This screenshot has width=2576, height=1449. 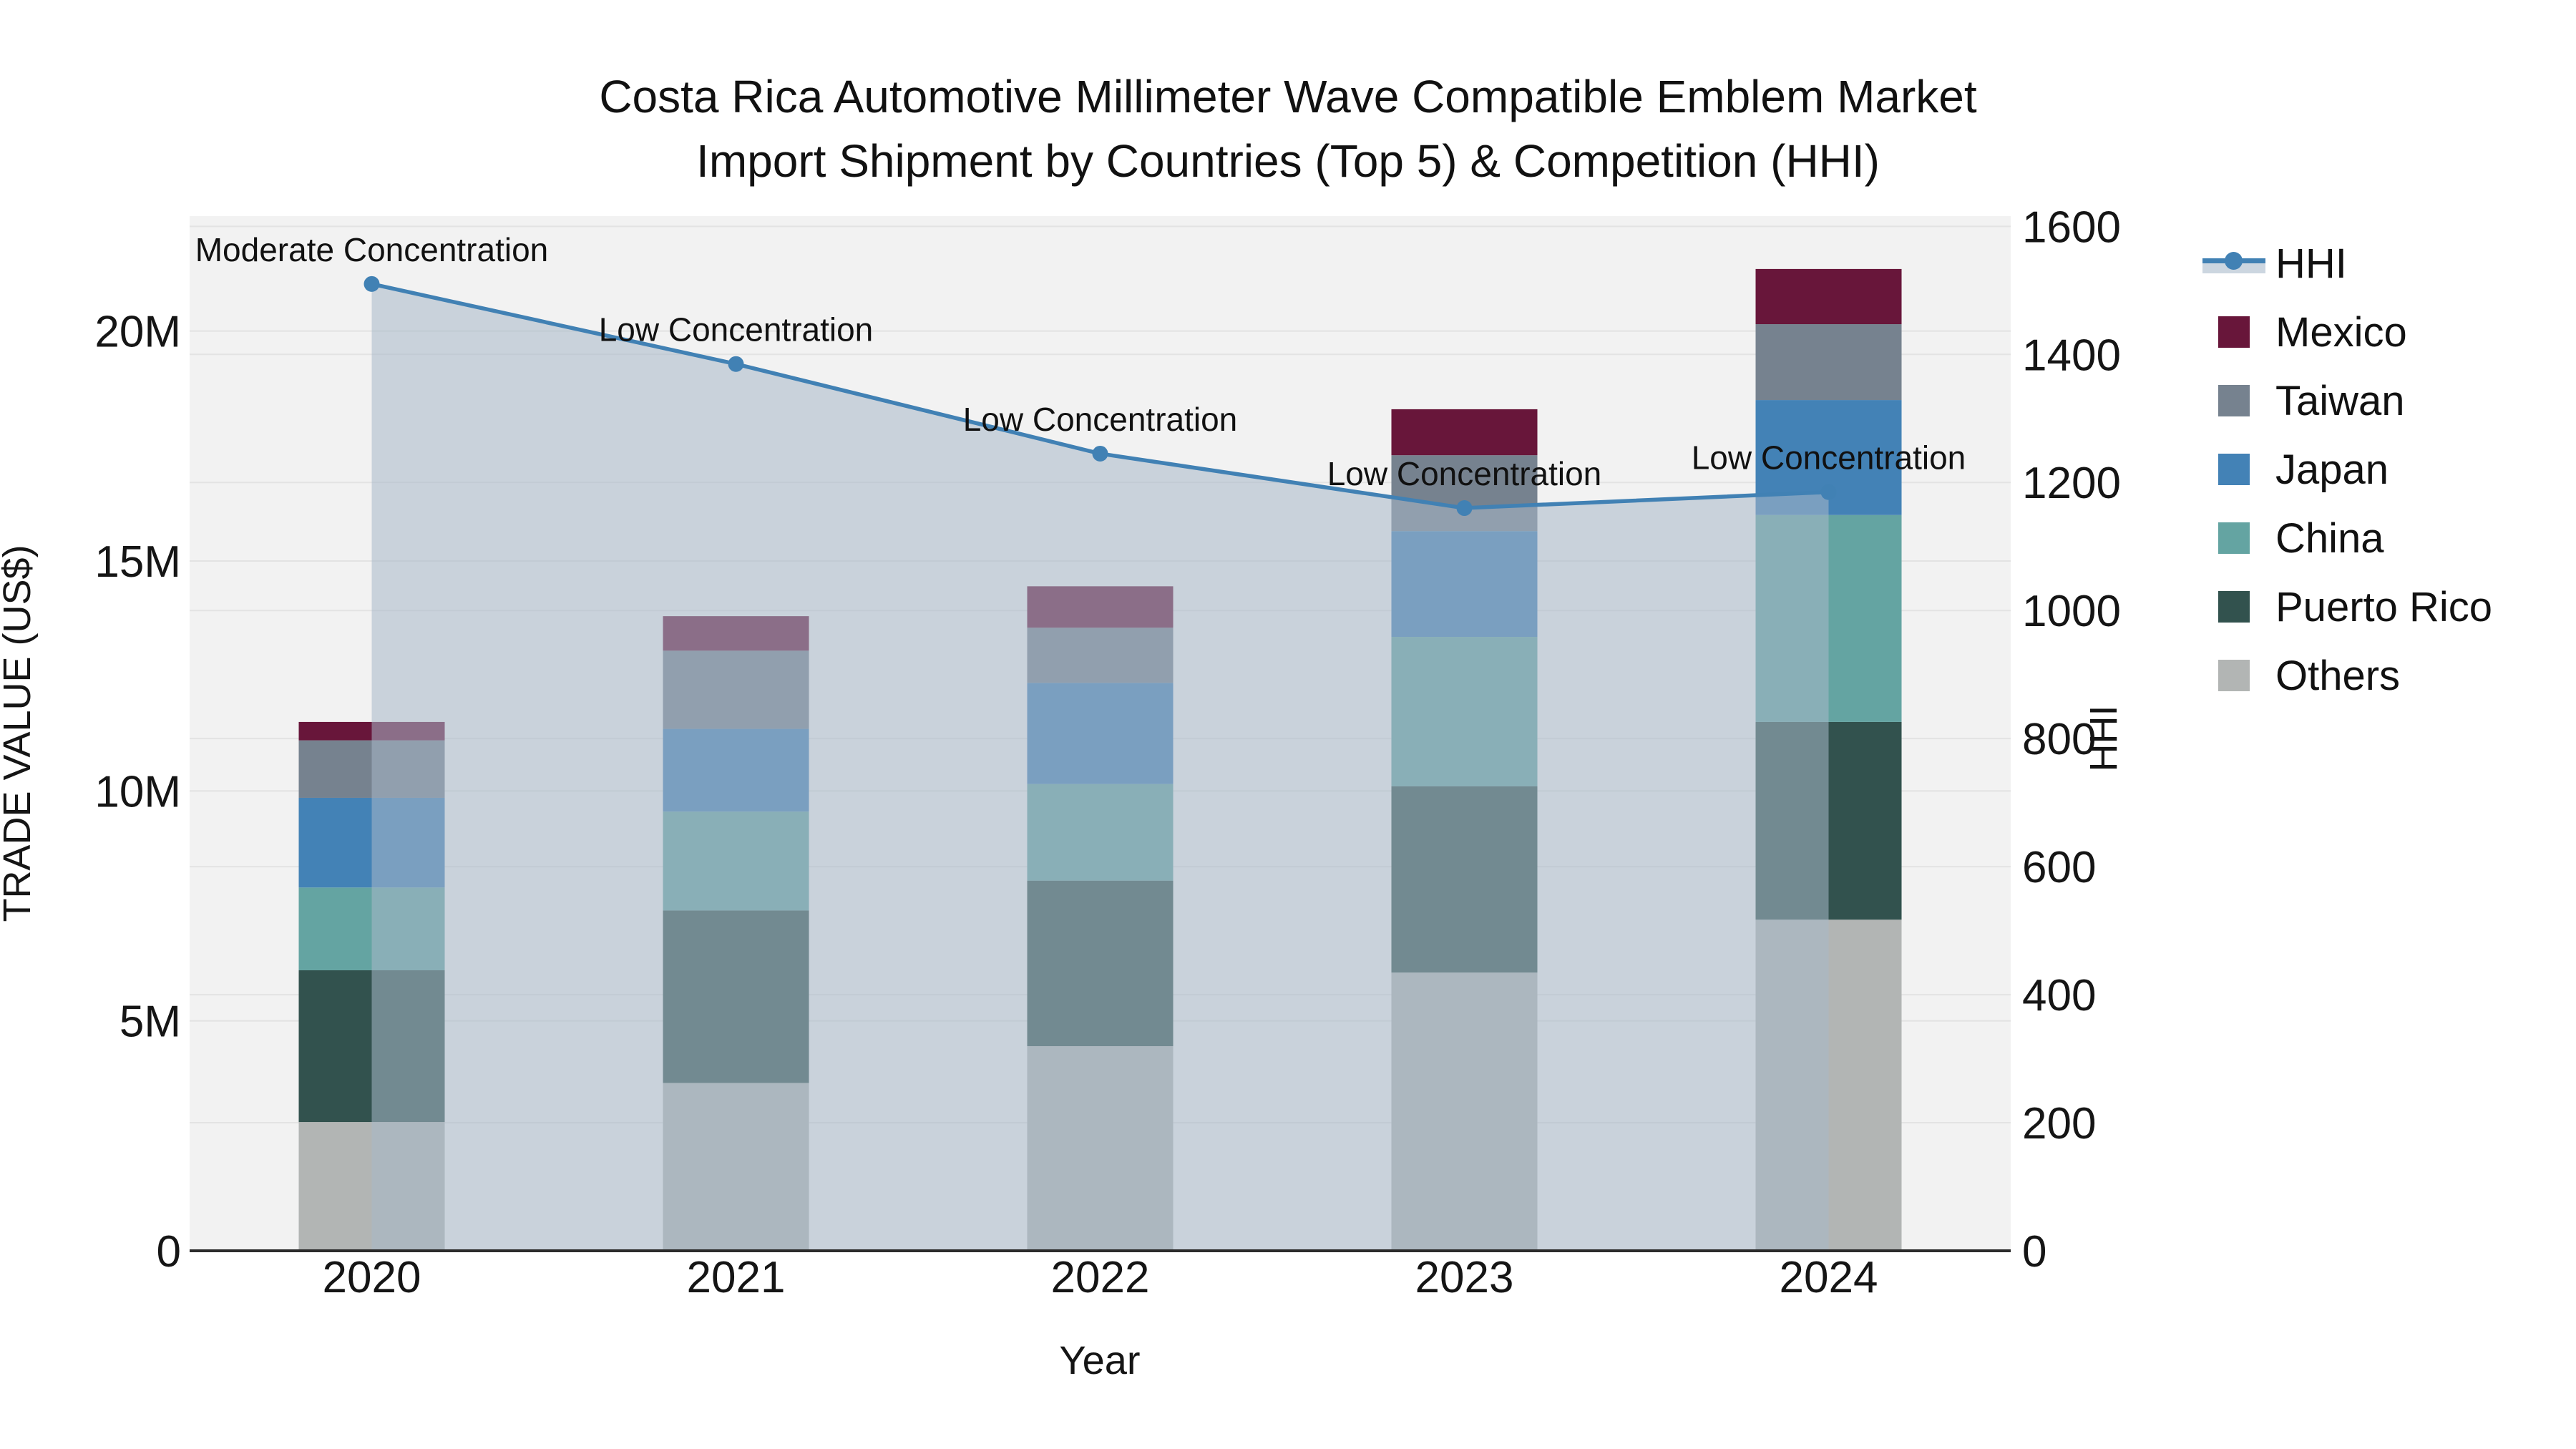 What do you see at coordinates (137, 791) in the screenshot?
I see `y-tick-10M: 10M` at bounding box center [137, 791].